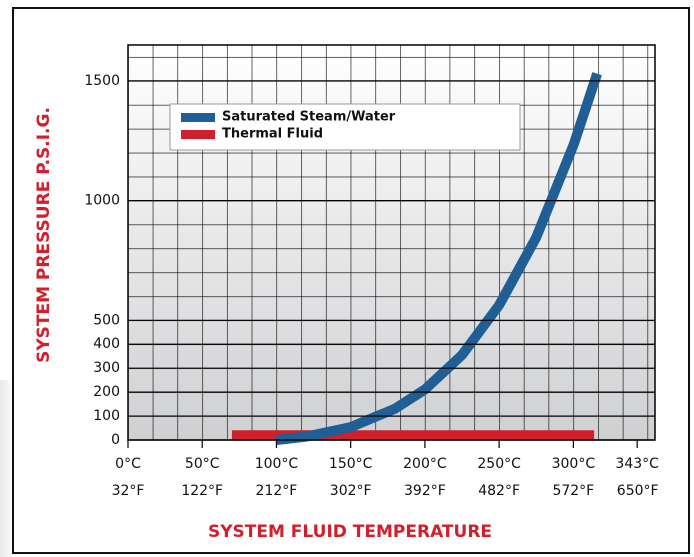  I want to click on x2-tick-label: 572°F, so click(573, 491).